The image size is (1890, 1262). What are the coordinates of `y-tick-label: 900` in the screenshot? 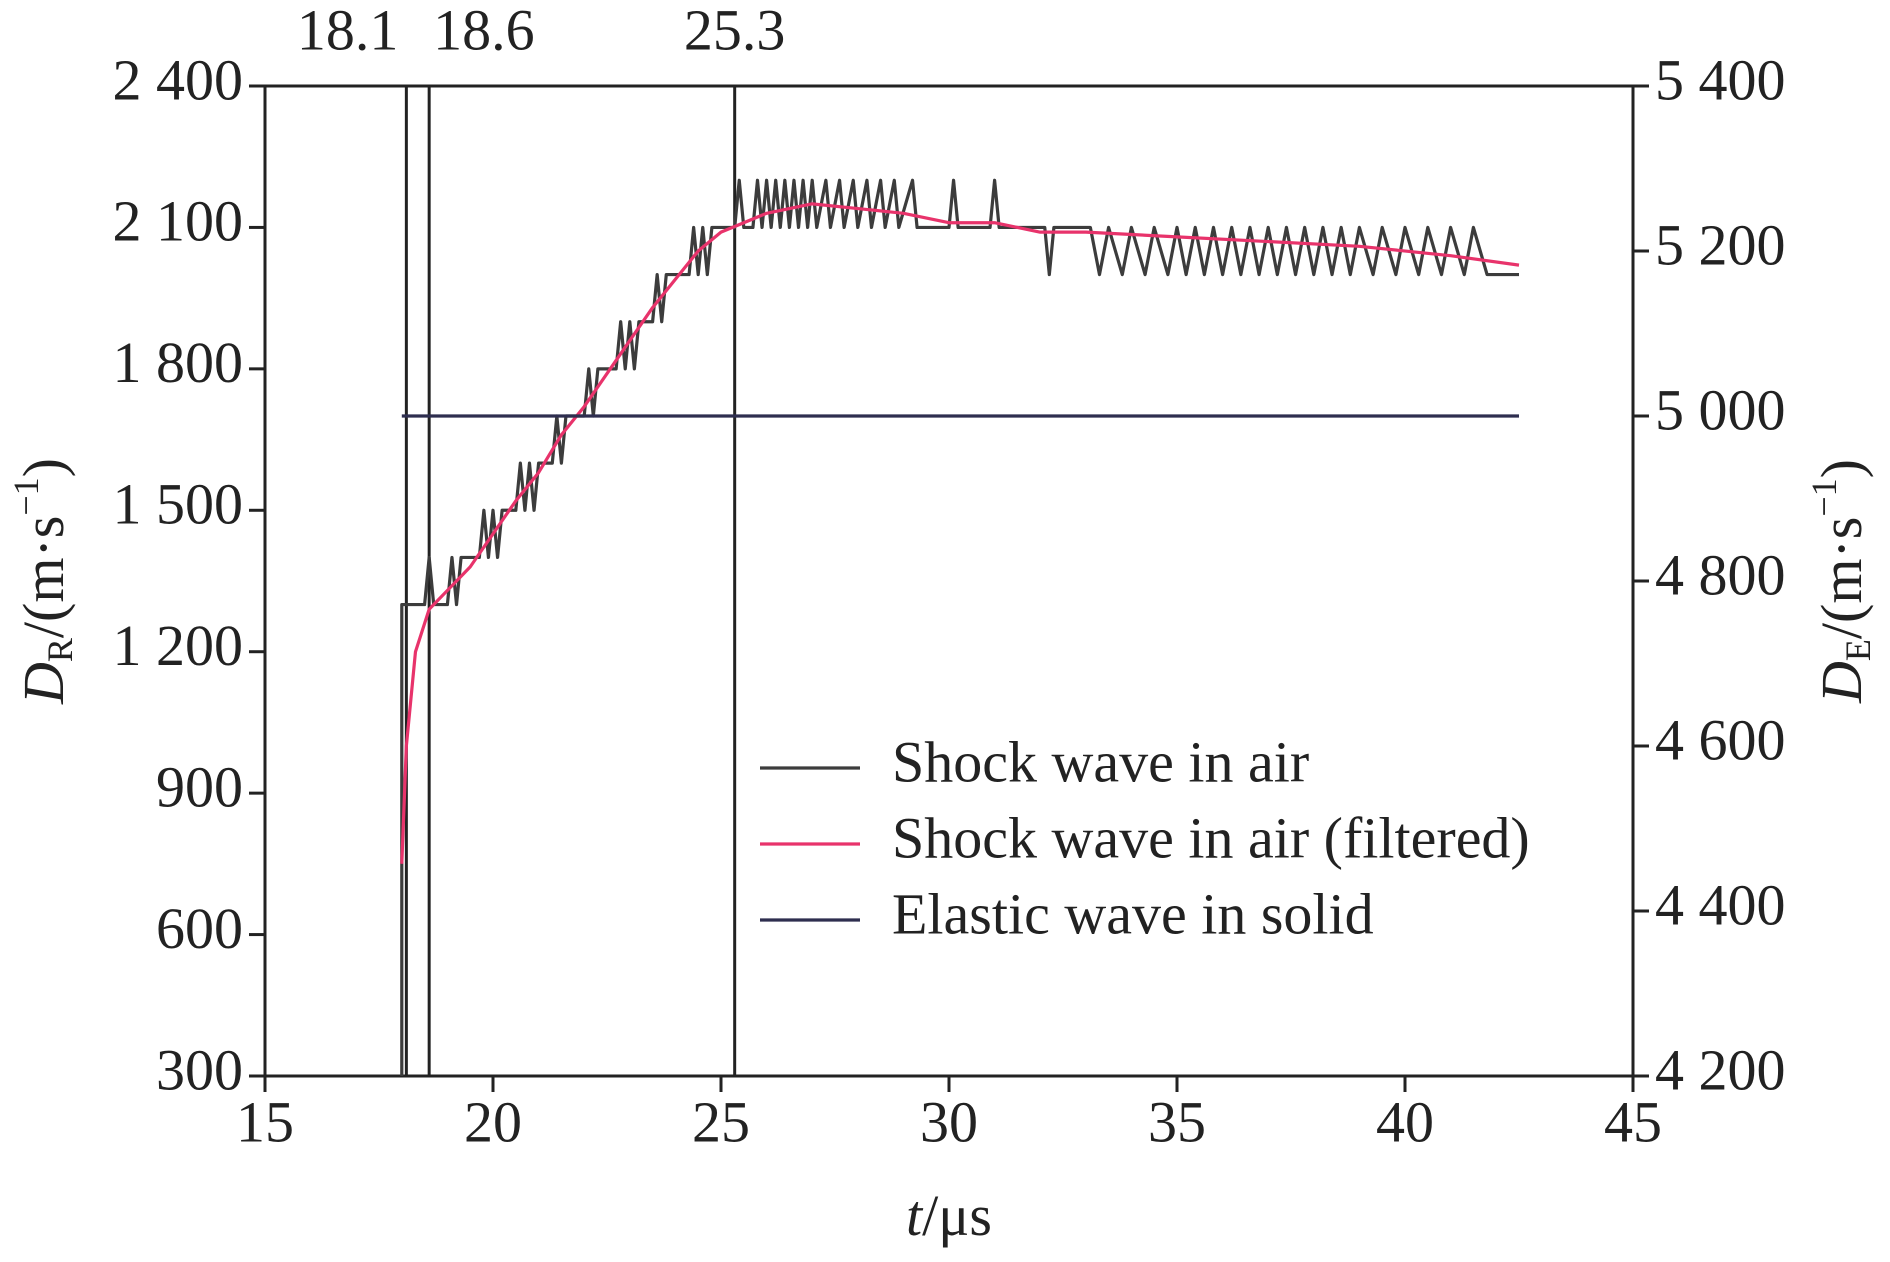 It's located at (199, 786).